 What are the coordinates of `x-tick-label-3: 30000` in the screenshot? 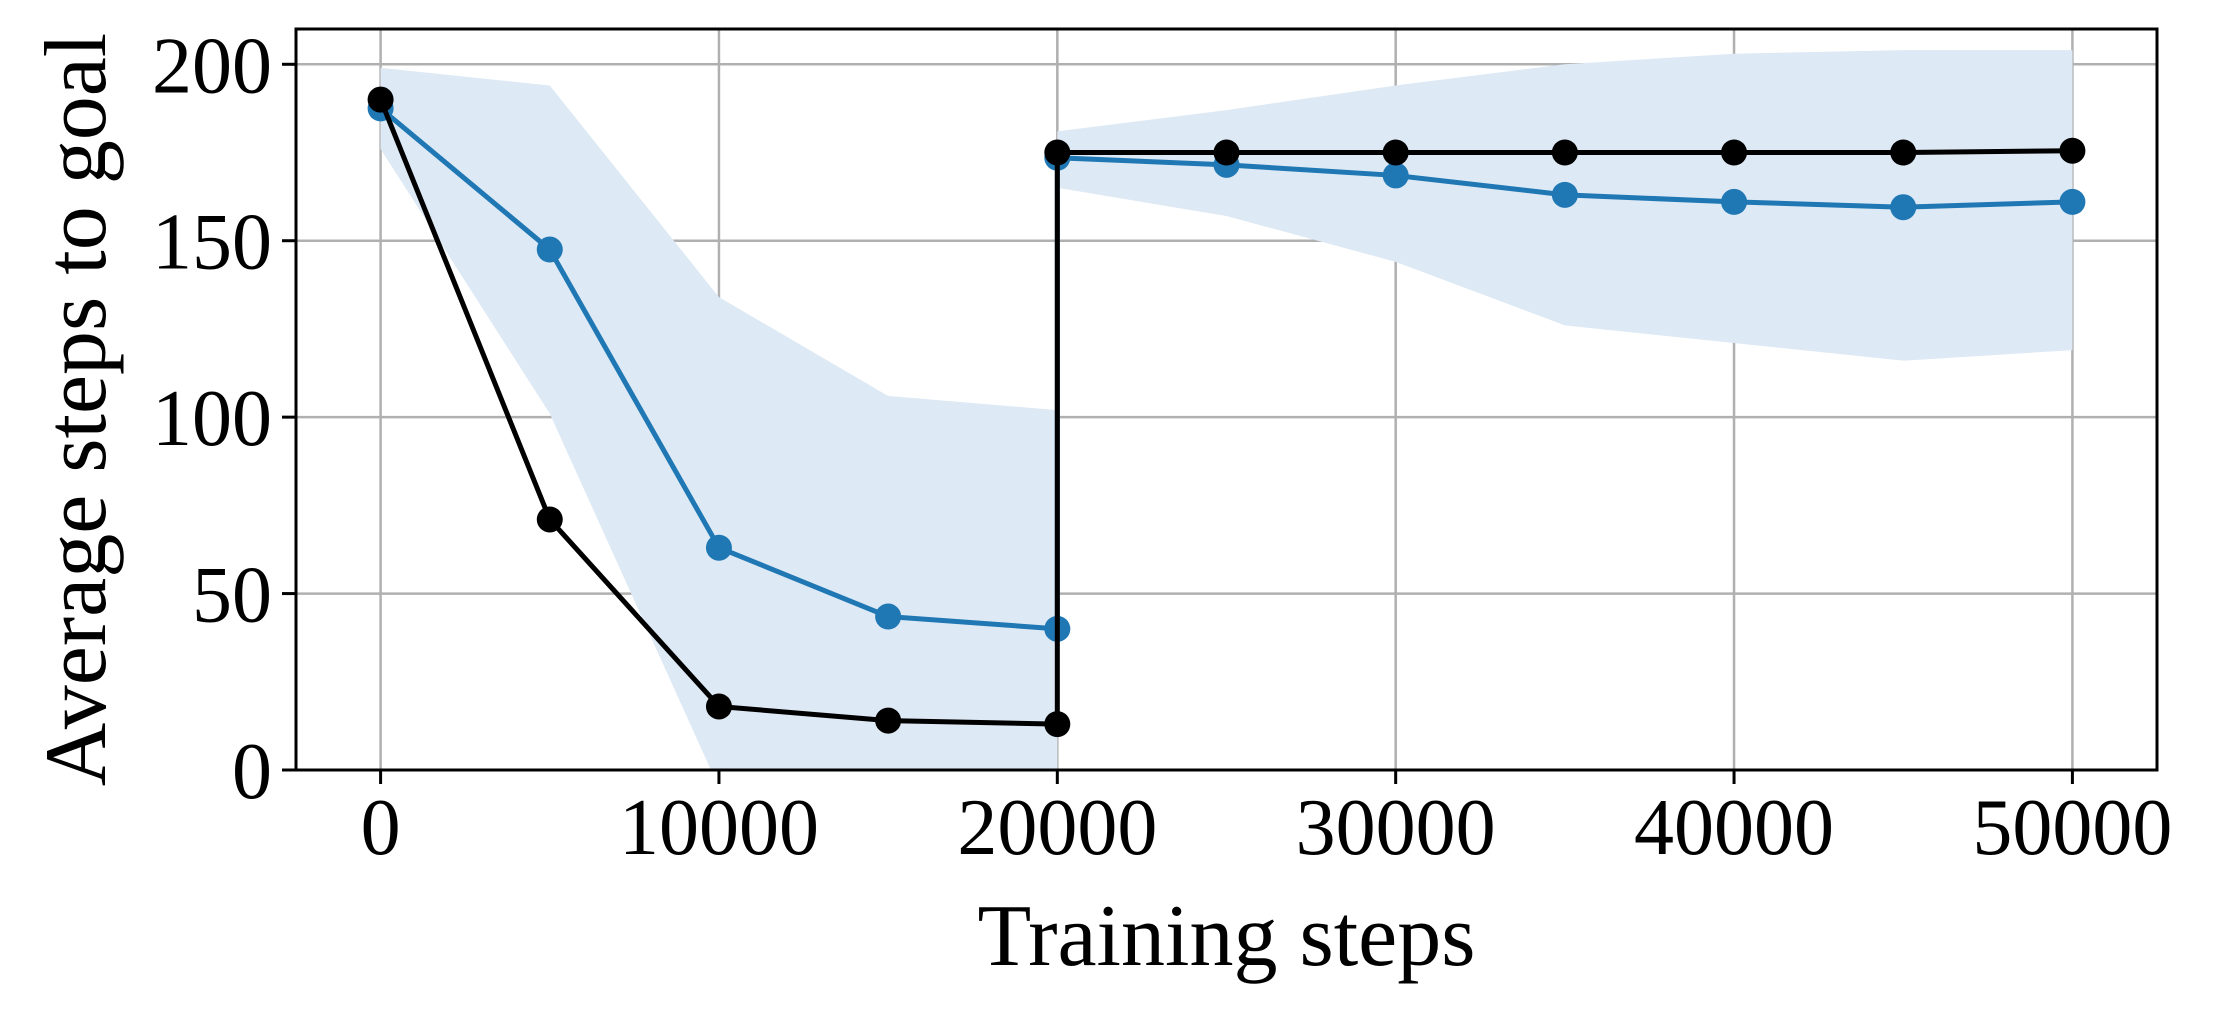 It's located at (1396, 828).